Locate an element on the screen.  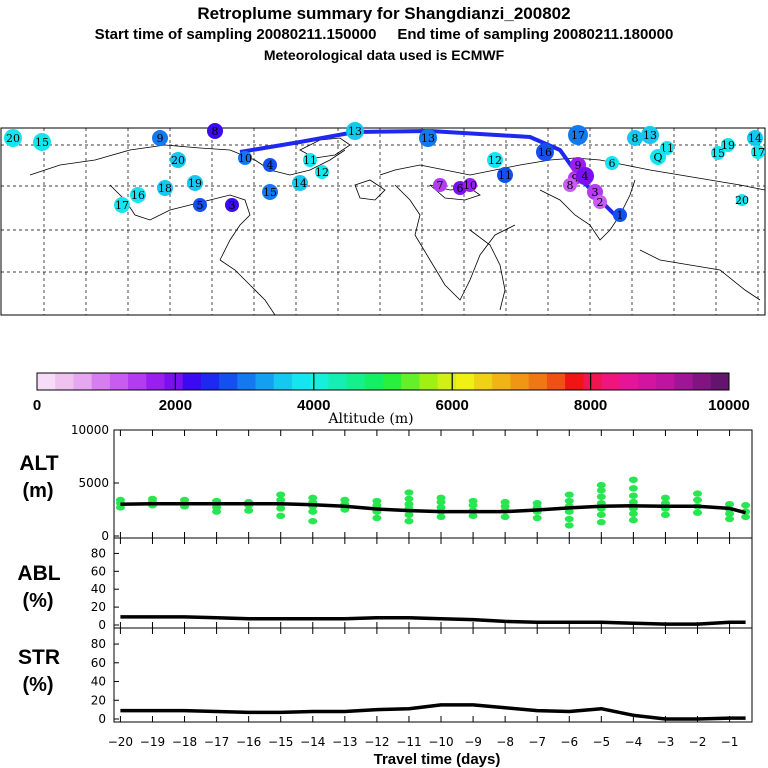
map-marker-3: 8 is located at coordinates (215, 131).